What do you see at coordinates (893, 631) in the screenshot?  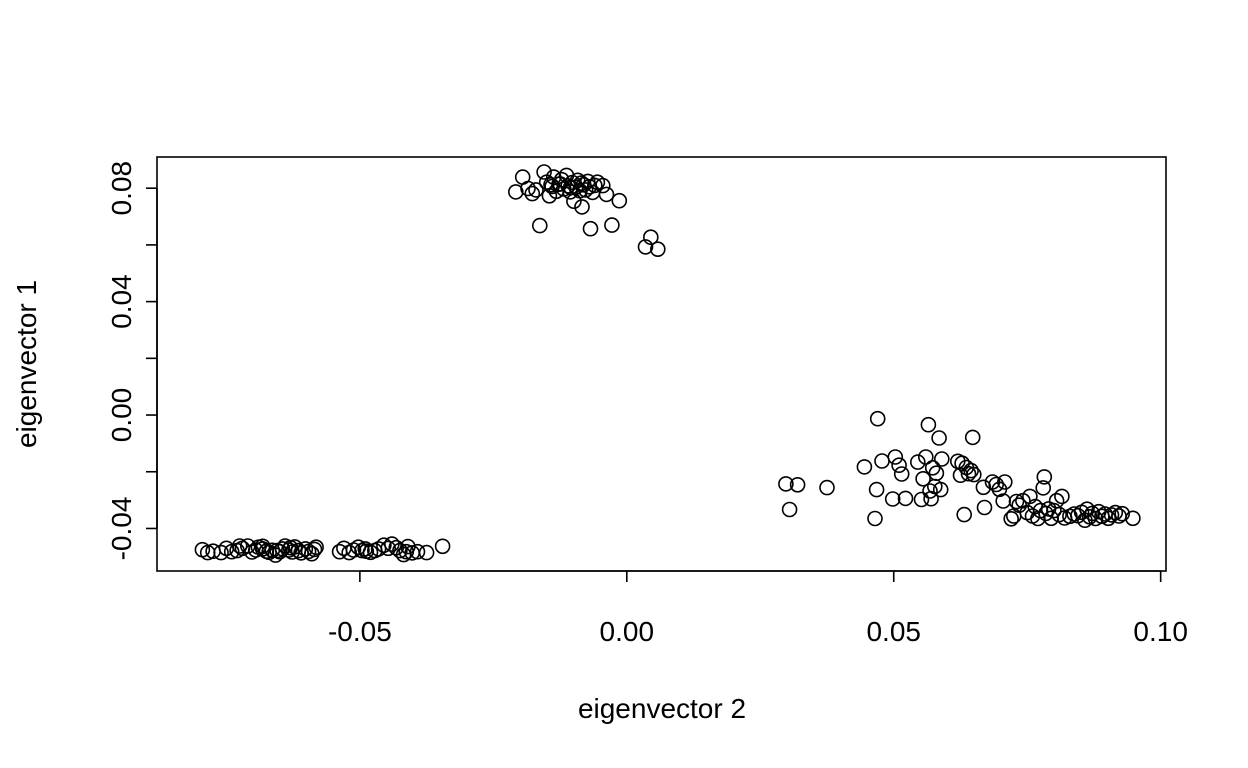 I see `x-tick-label: 0.05` at bounding box center [893, 631].